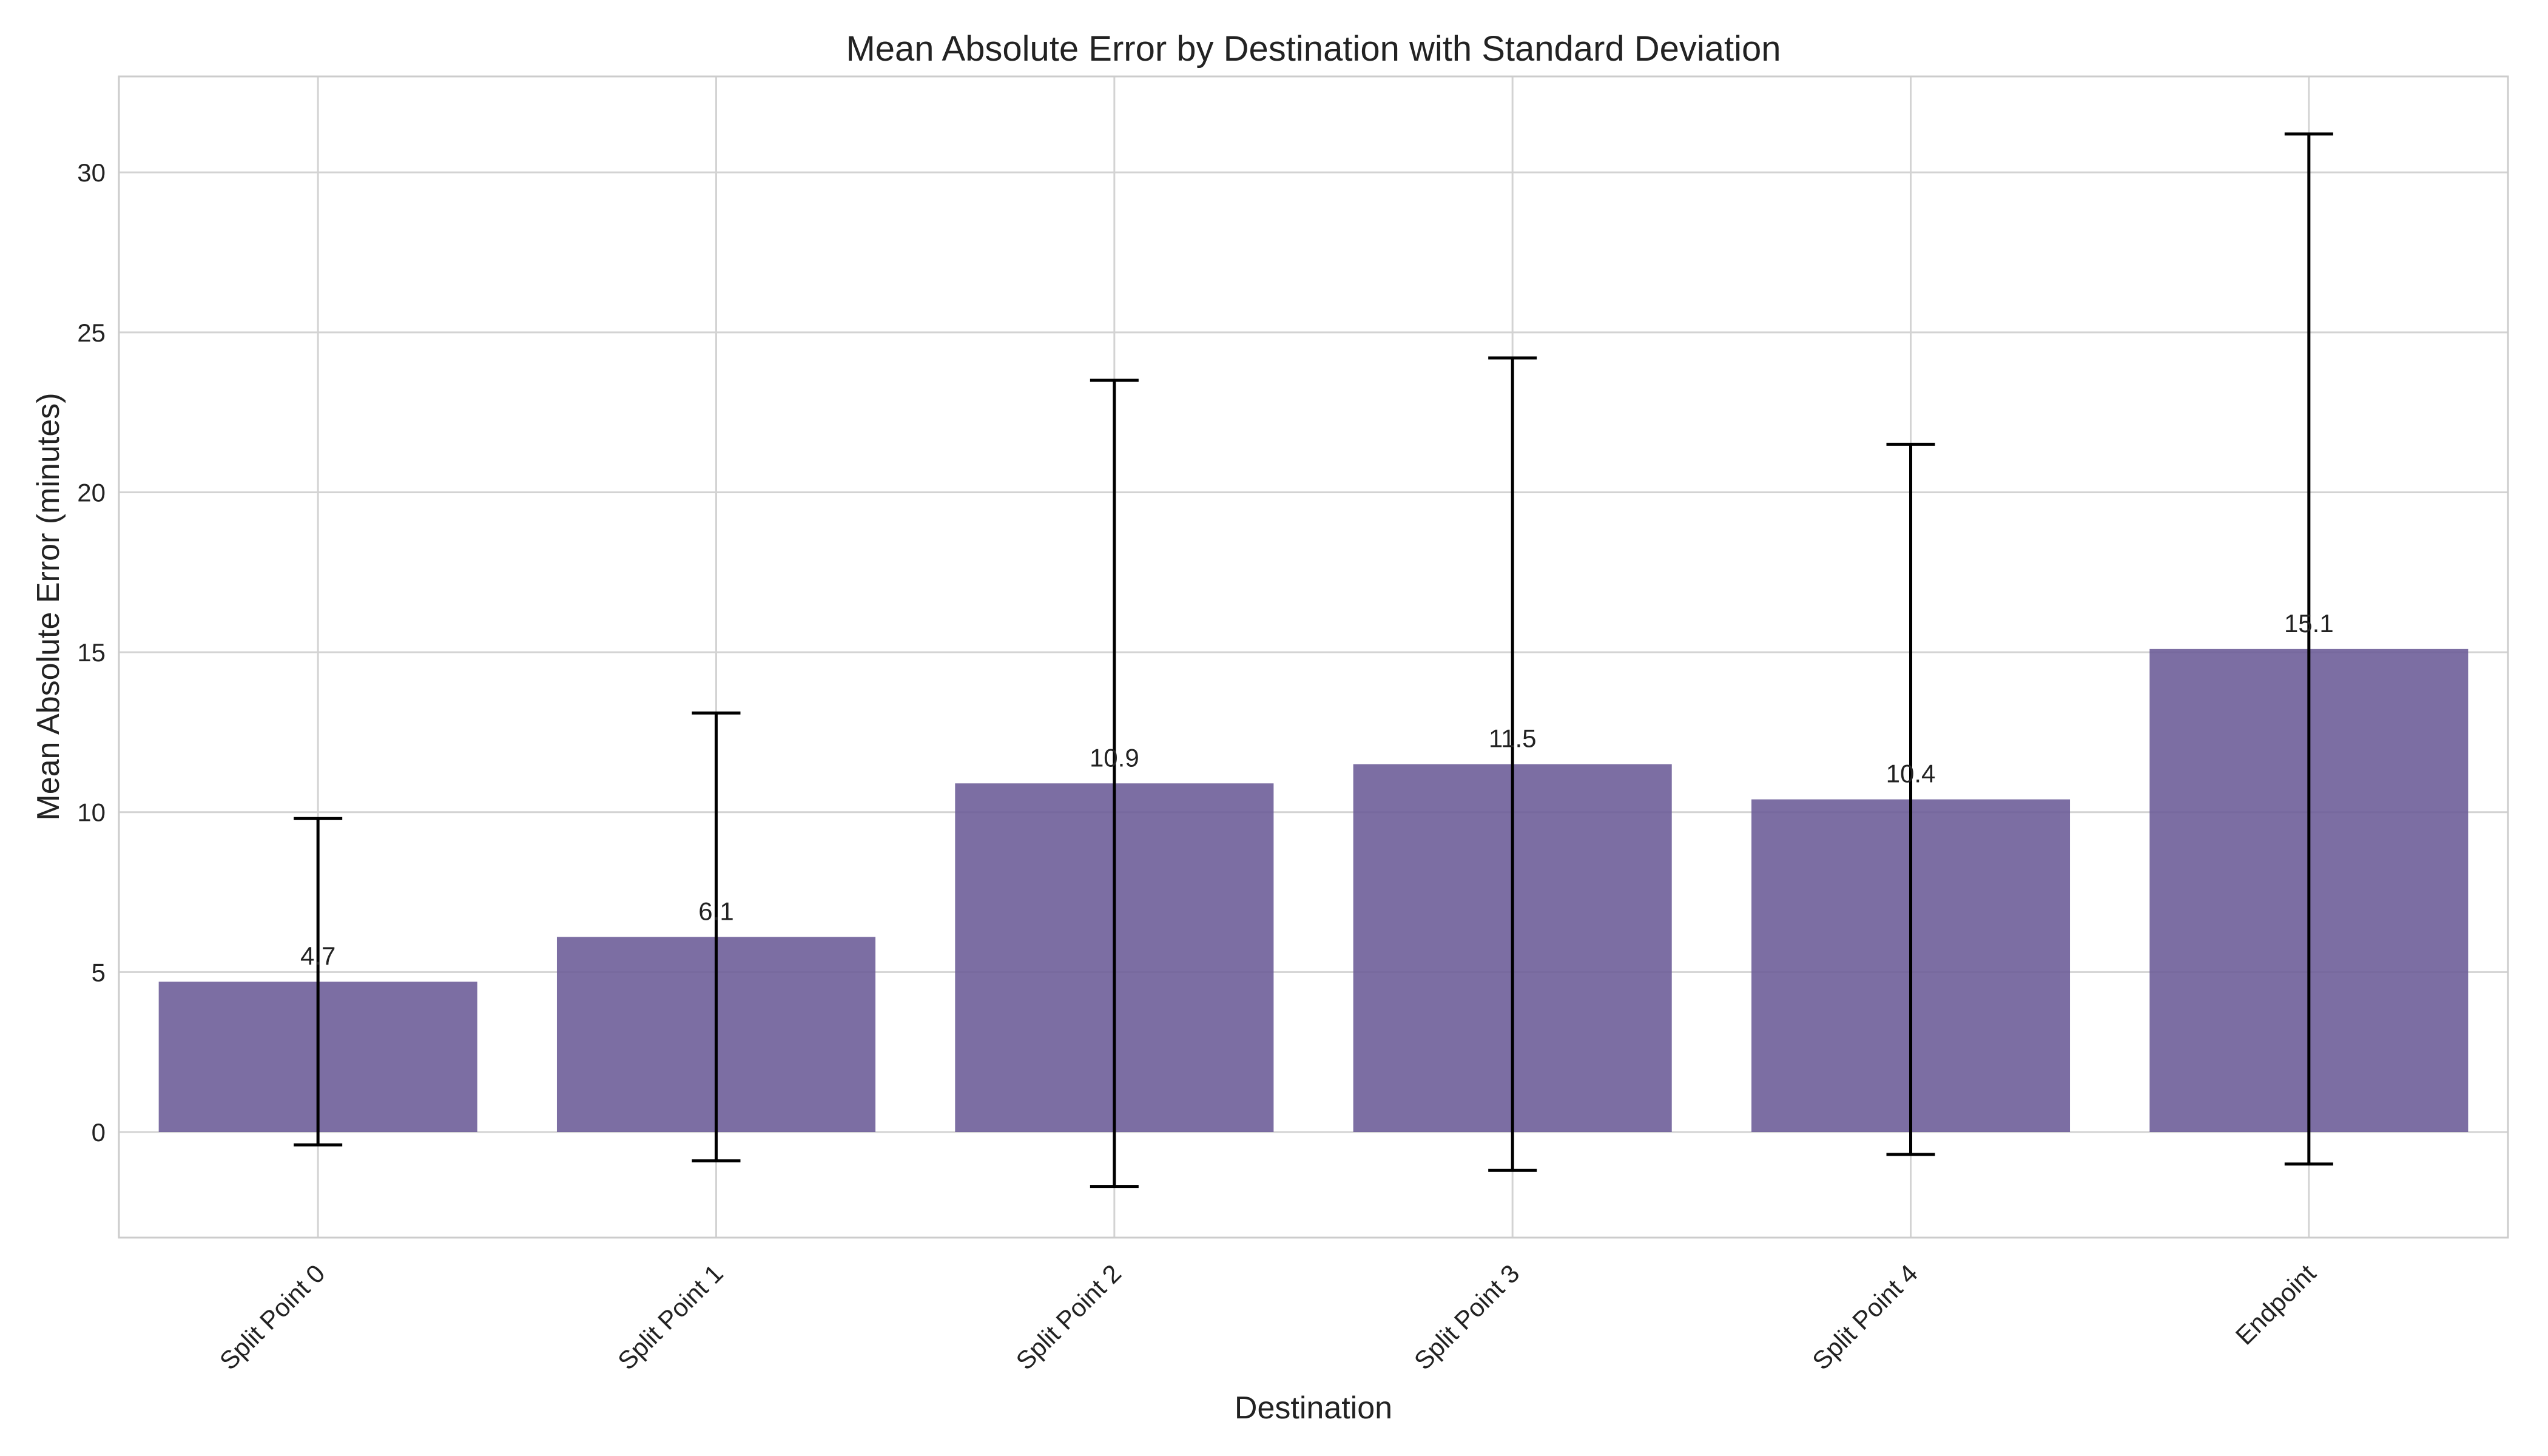 This screenshot has width=2548, height=1456. What do you see at coordinates (1313, 1408) in the screenshot?
I see `x-axis-label: Destination` at bounding box center [1313, 1408].